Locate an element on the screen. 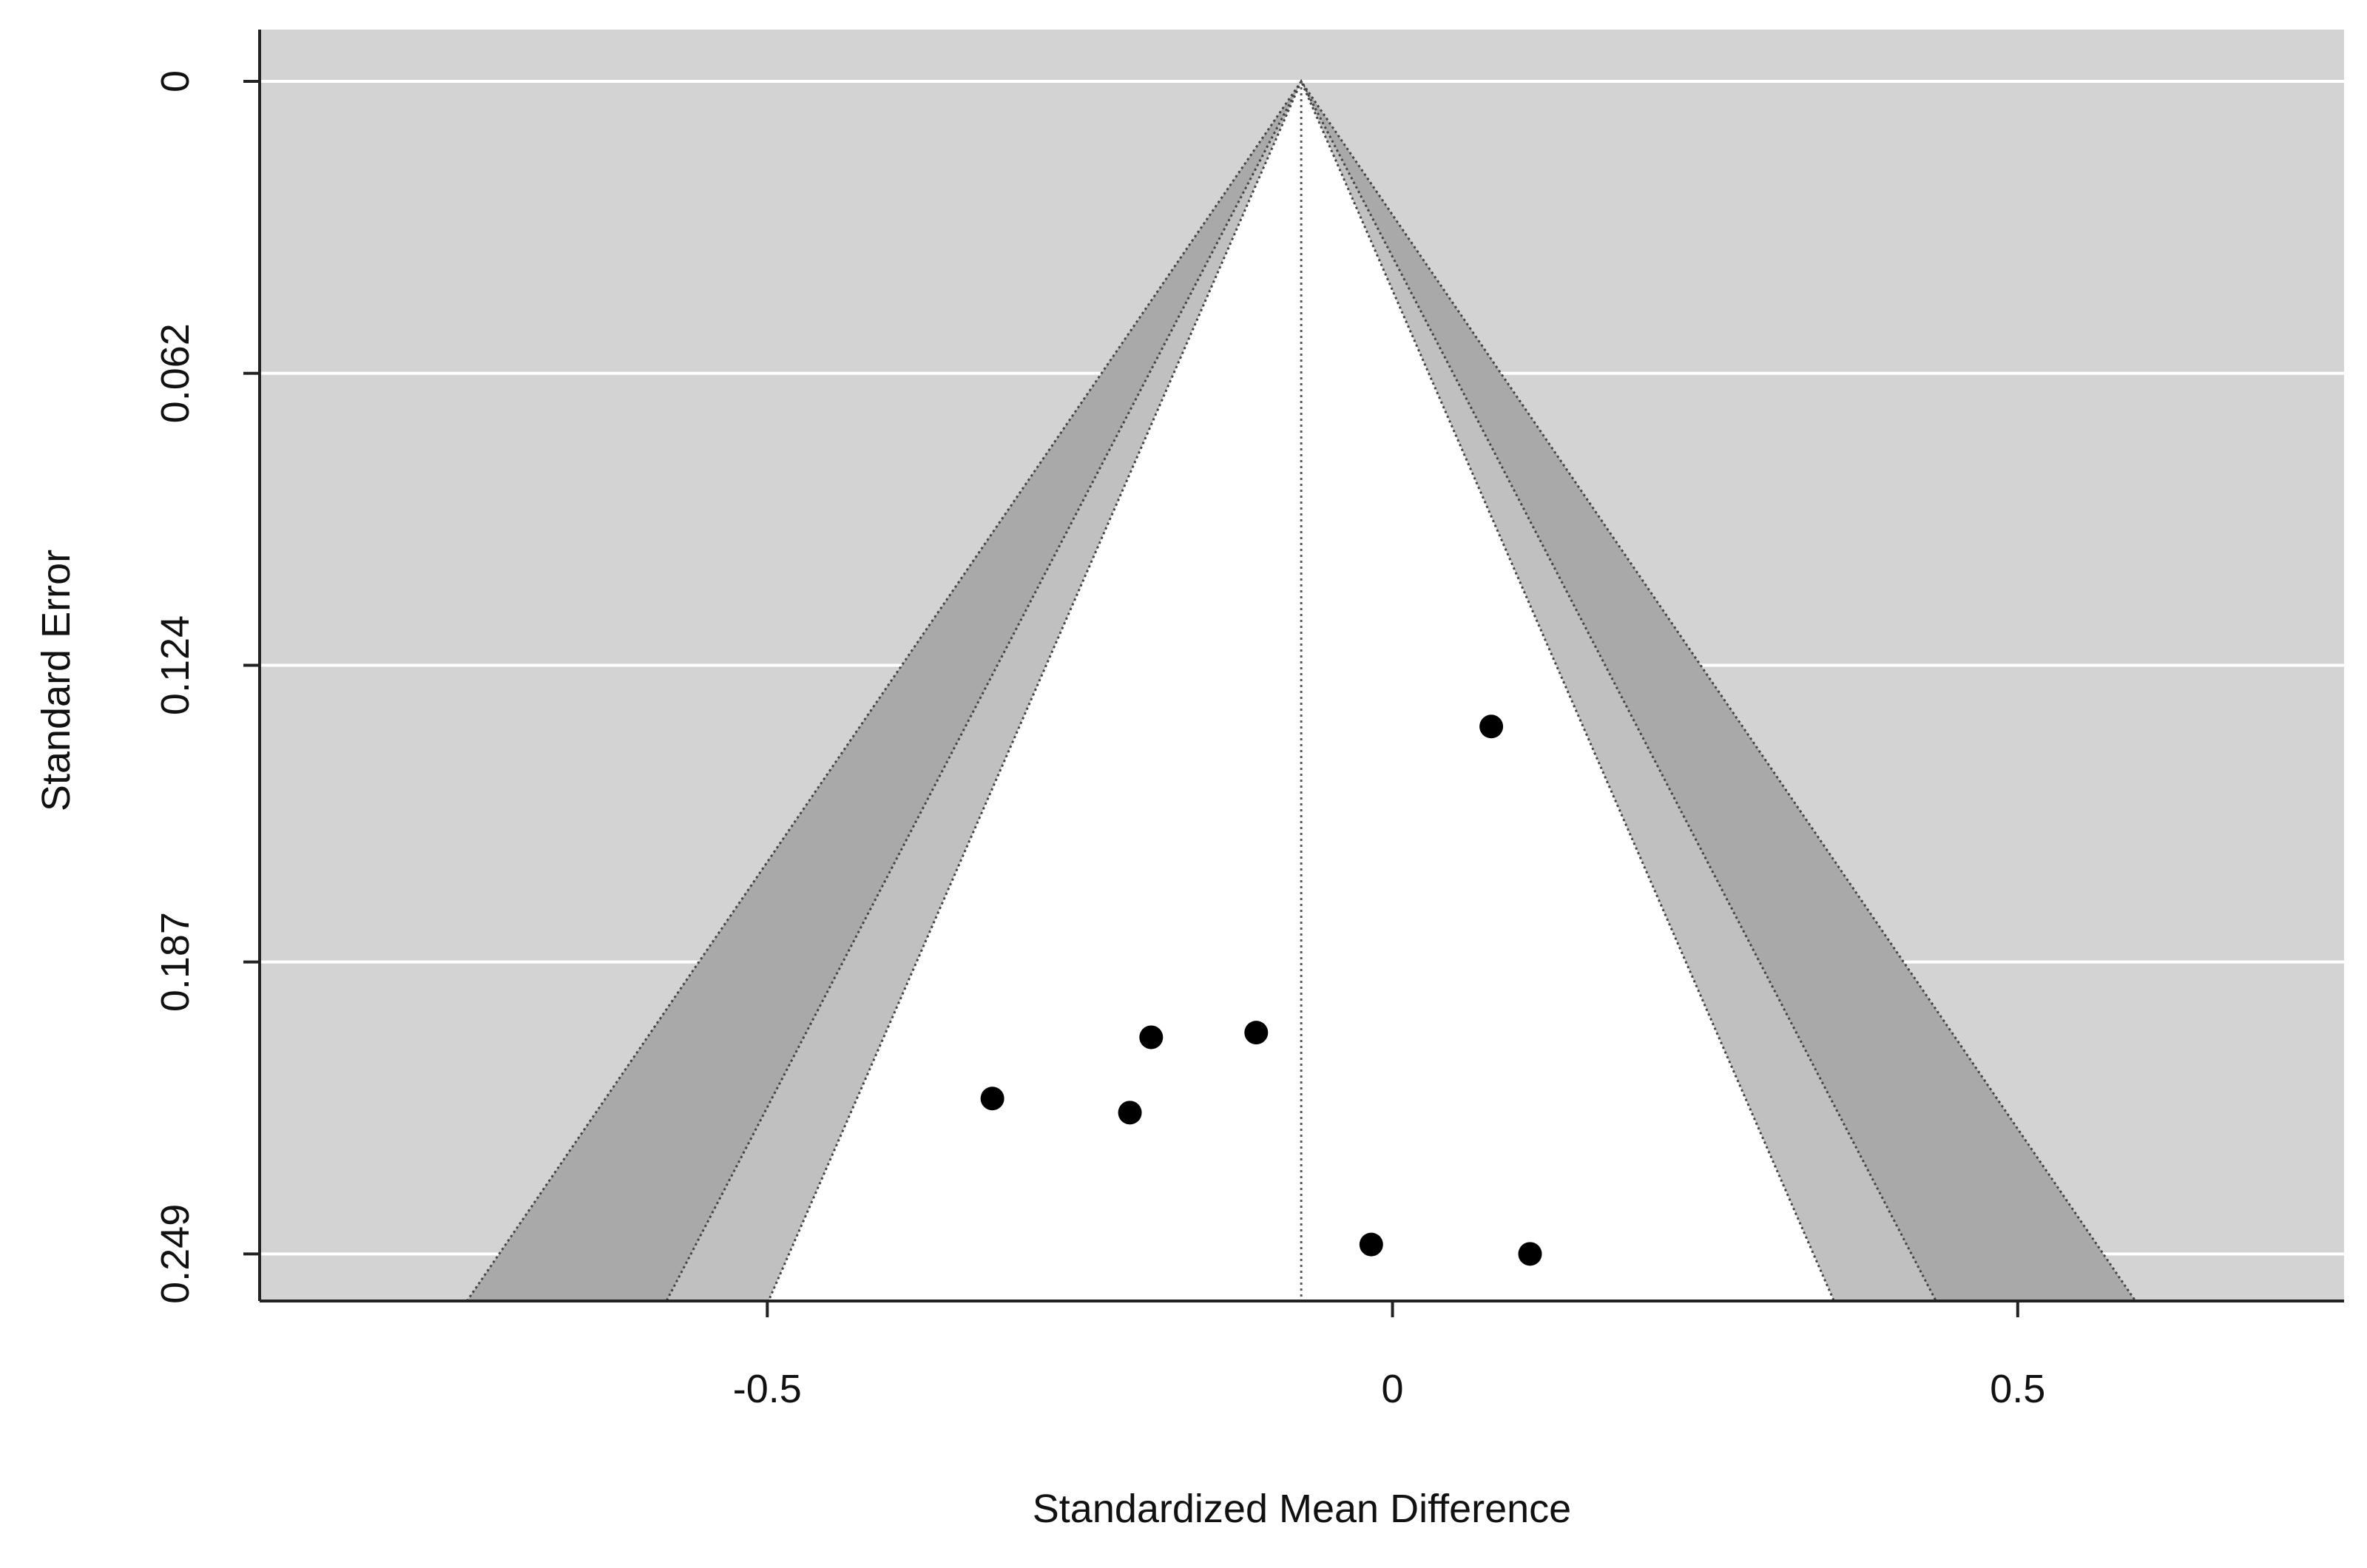 The image size is (2367, 1568). y-tick-label: 0.062 is located at coordinates (175, 373).